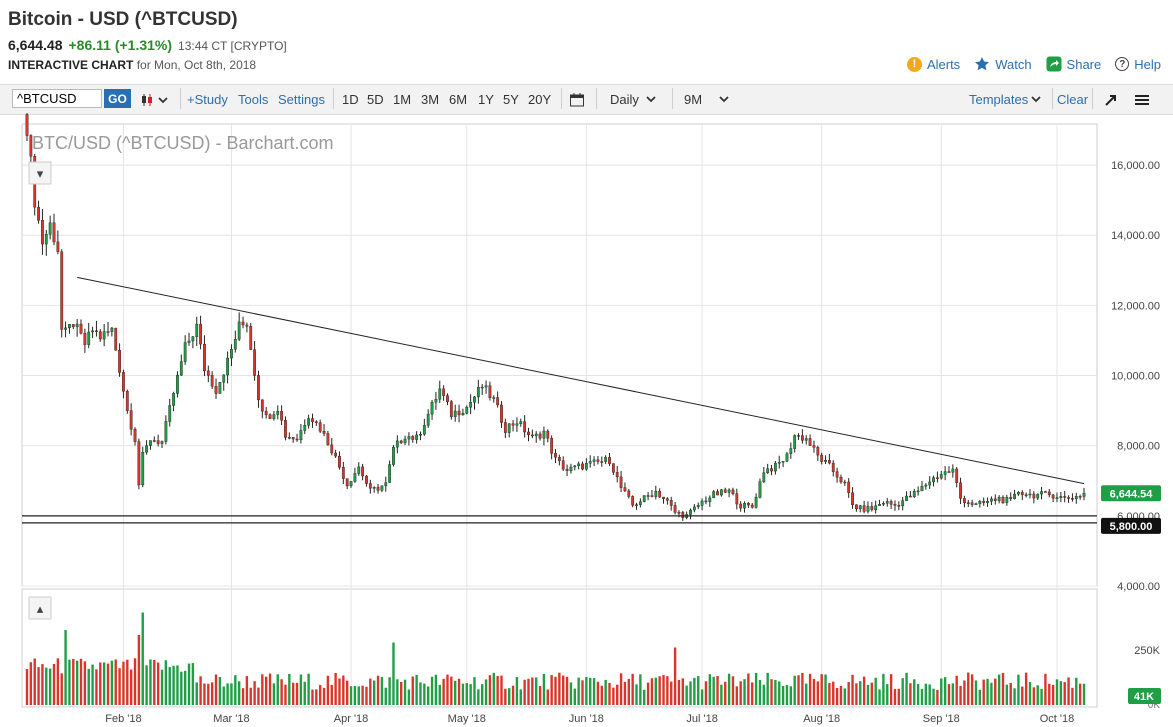 The image size is (1173, 727). I want to click on share-link: Share, so click(1074, 64).